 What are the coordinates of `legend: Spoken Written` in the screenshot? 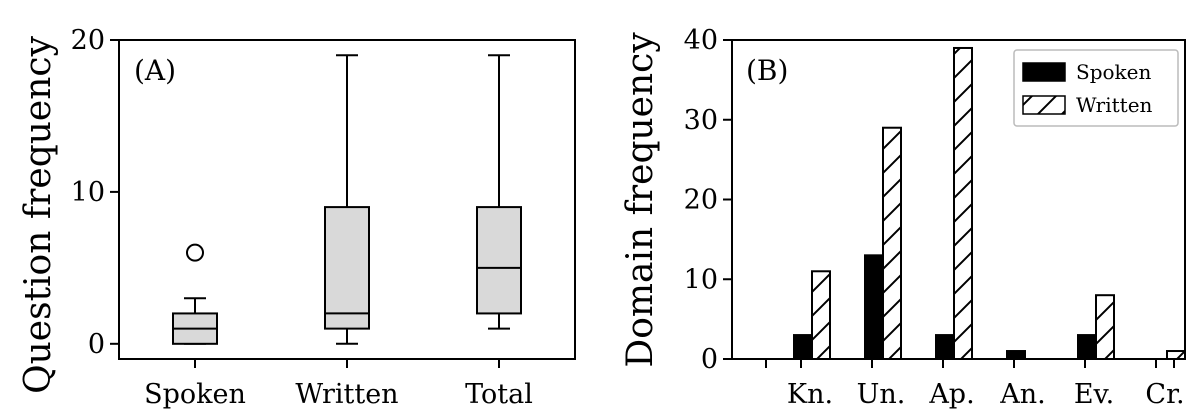 It's located at (1096, 88).